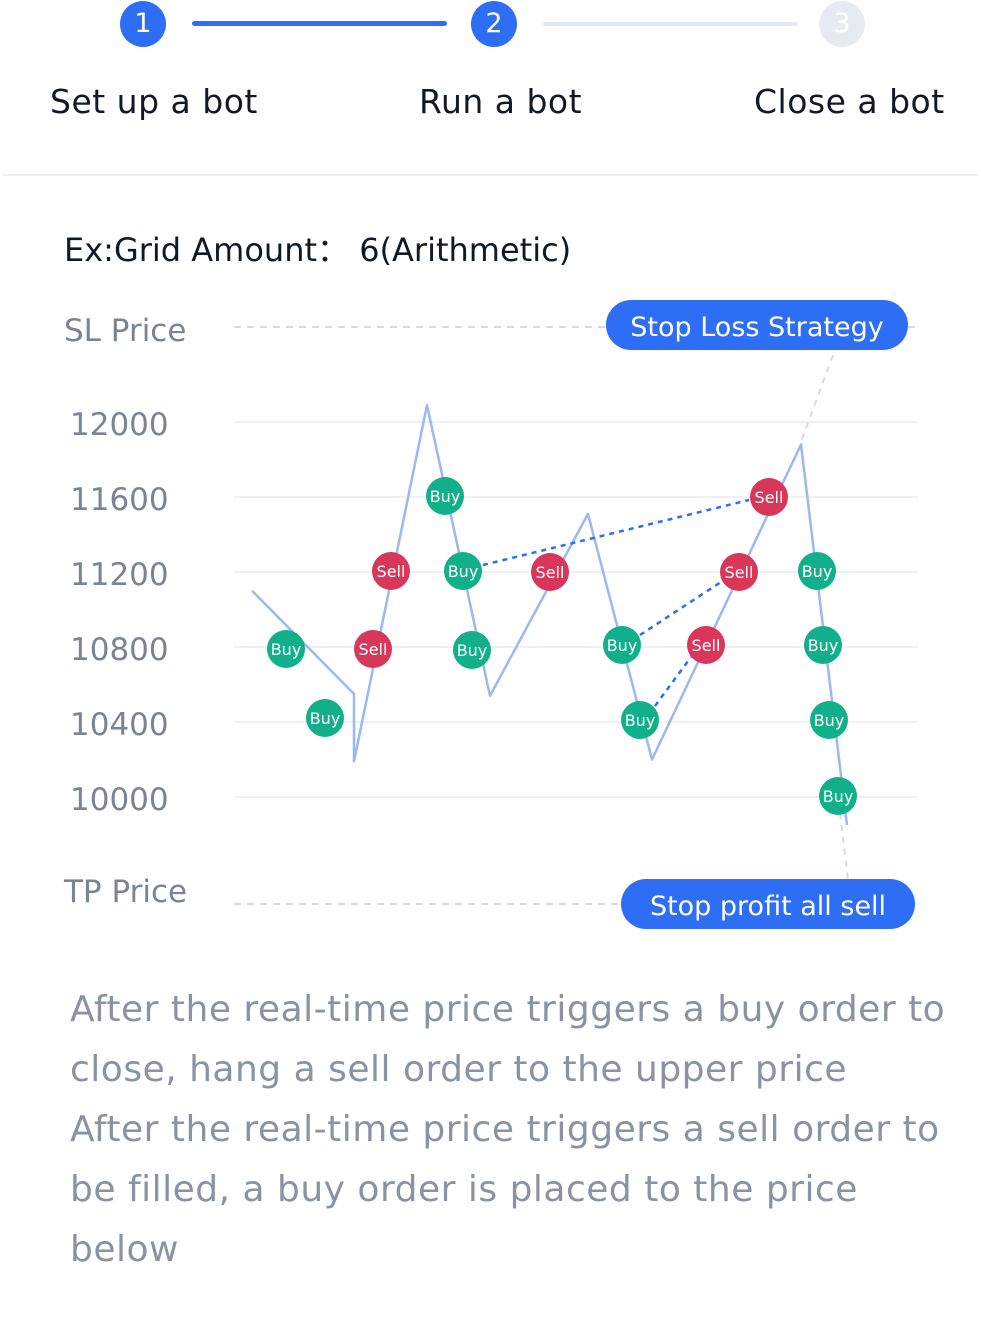 The image size is (981, 1335). Describe the element at coordinates (125, 892) in the screenshot. I see `tp-price-label: TP Price` at that location.